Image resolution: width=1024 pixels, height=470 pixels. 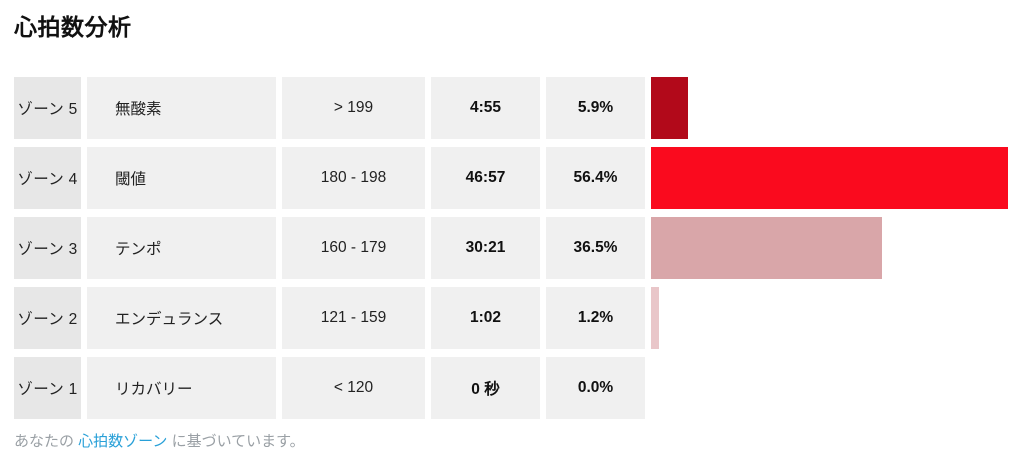 I want to click on table-row: ゾーン 1 リカバリー < 120 0 秒 0.0%, so click(x=511, y=388).